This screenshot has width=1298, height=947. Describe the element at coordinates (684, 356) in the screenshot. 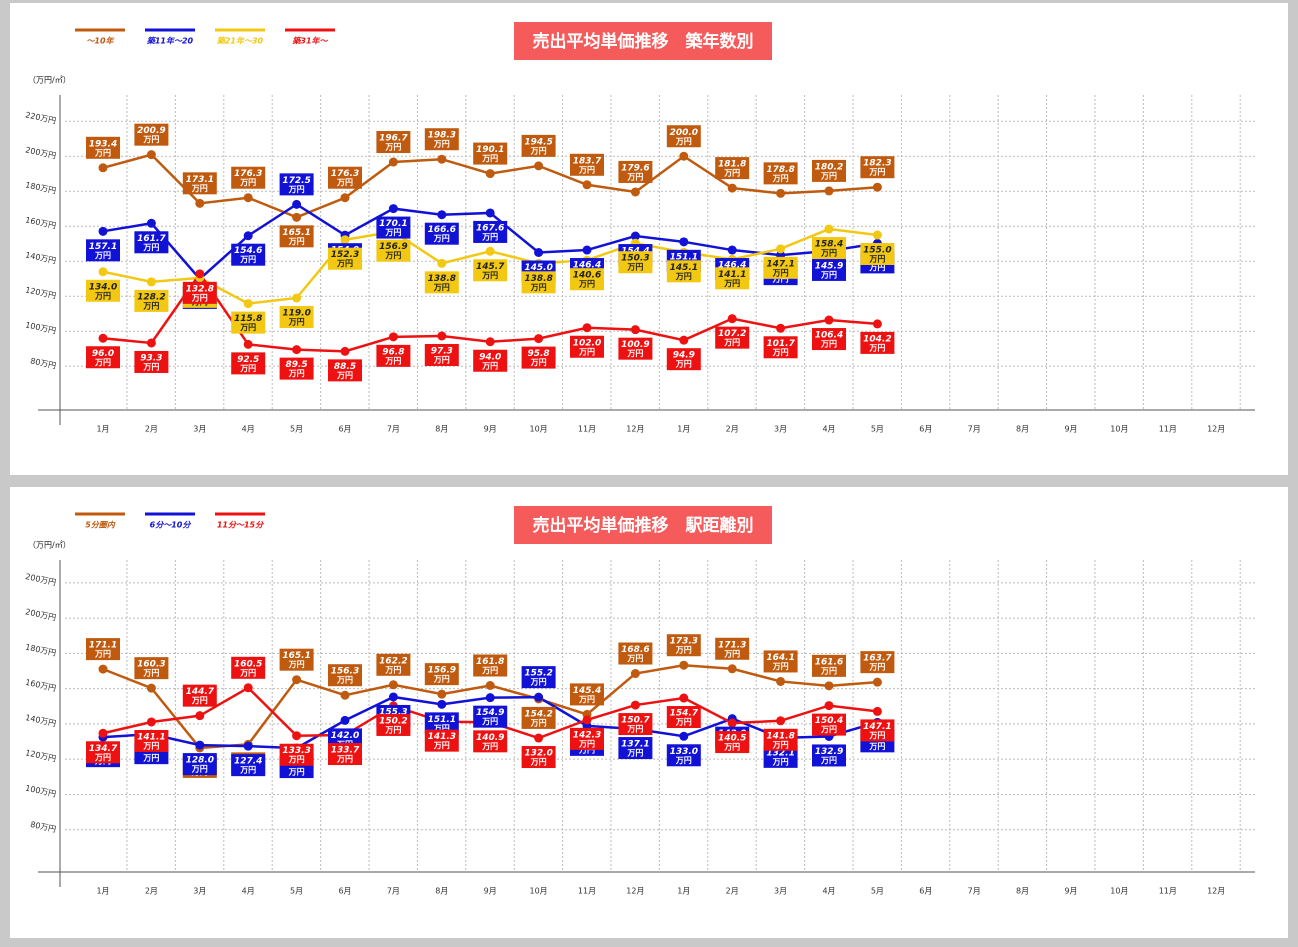

I see `data-label: 94.9` at that location.